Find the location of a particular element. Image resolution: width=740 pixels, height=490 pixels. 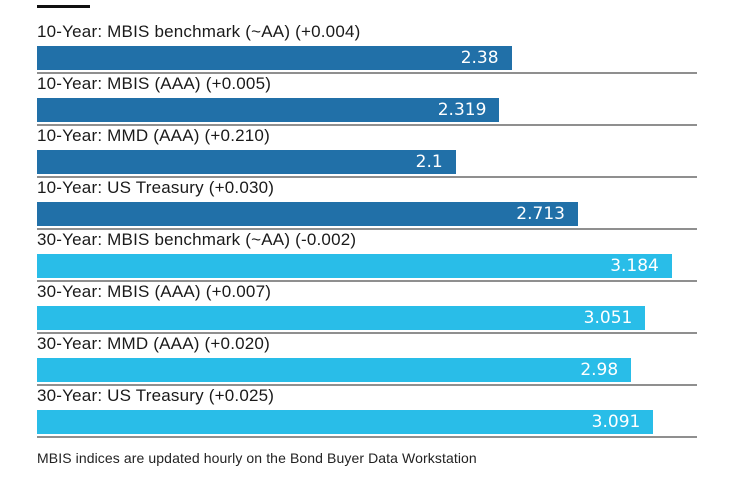

bar-category-label: 30-Year: MBIS benchmark (~AA) (-0.002) is located at coordinates (197, 239).